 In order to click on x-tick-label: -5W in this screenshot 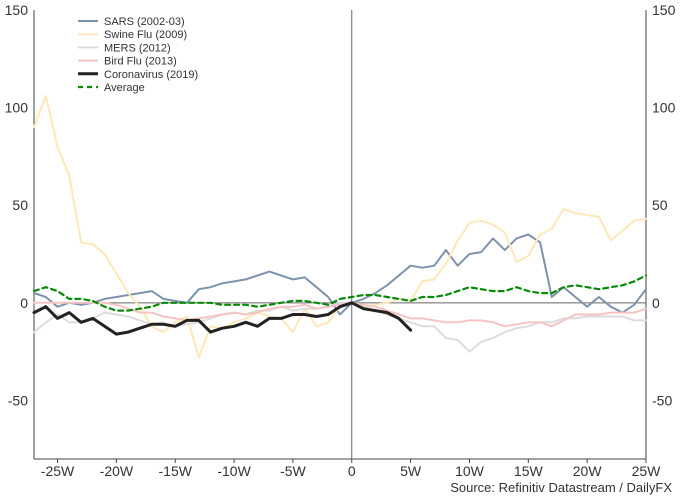, I will do `click(293, 471)`.